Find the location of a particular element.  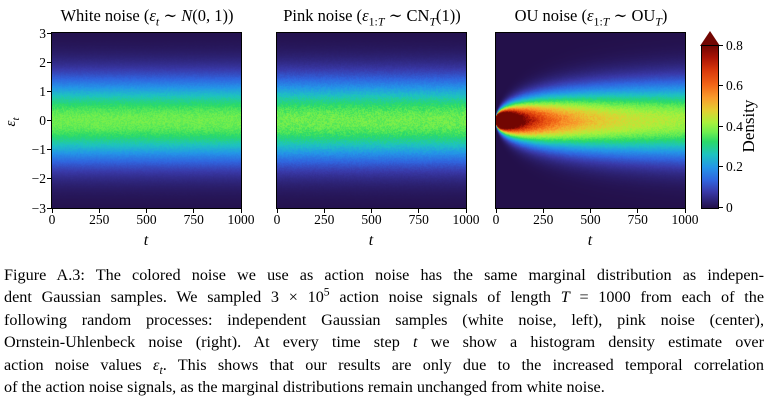

white-noise-heatmap is located at coordinates (146, 120).